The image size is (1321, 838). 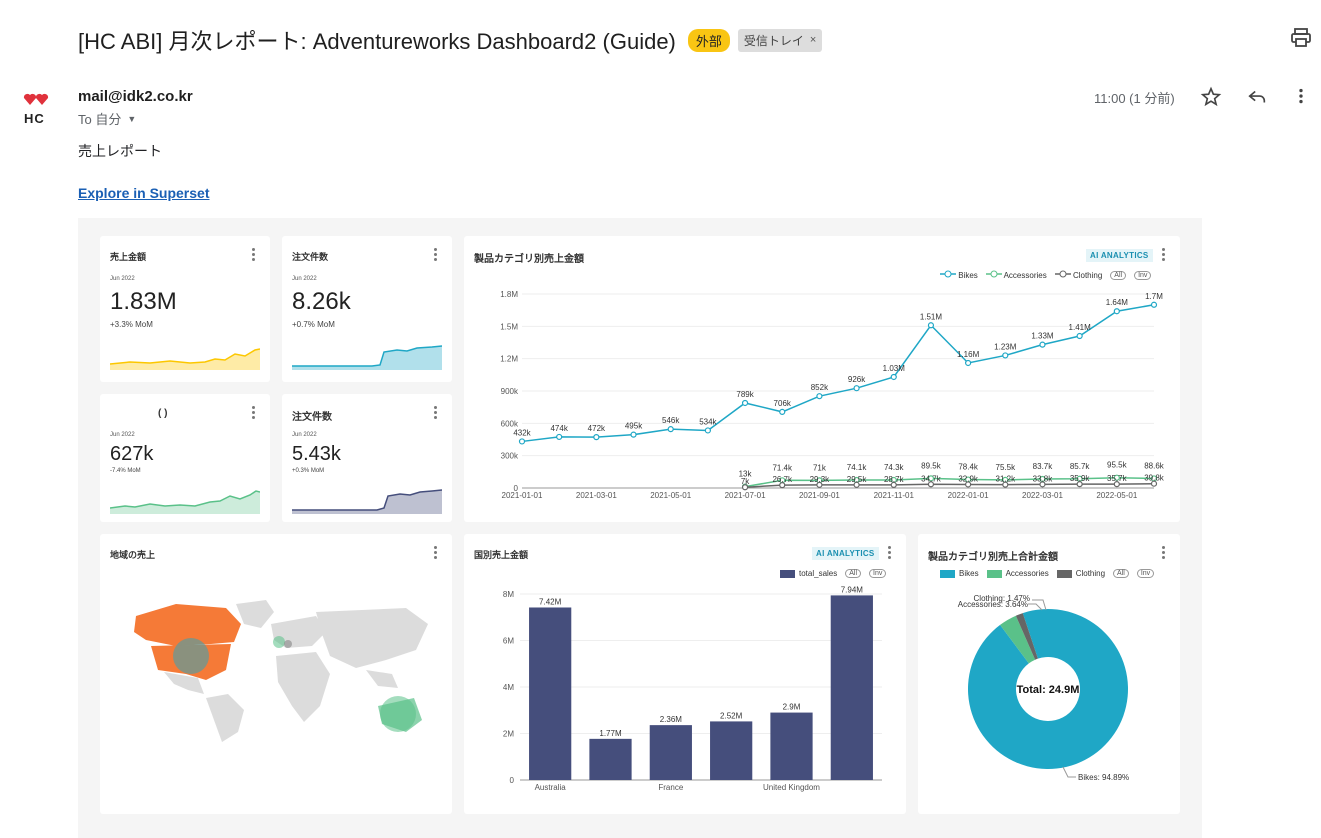 I want to click on kpi-value: 5.43k, so click(x=316, y=454).